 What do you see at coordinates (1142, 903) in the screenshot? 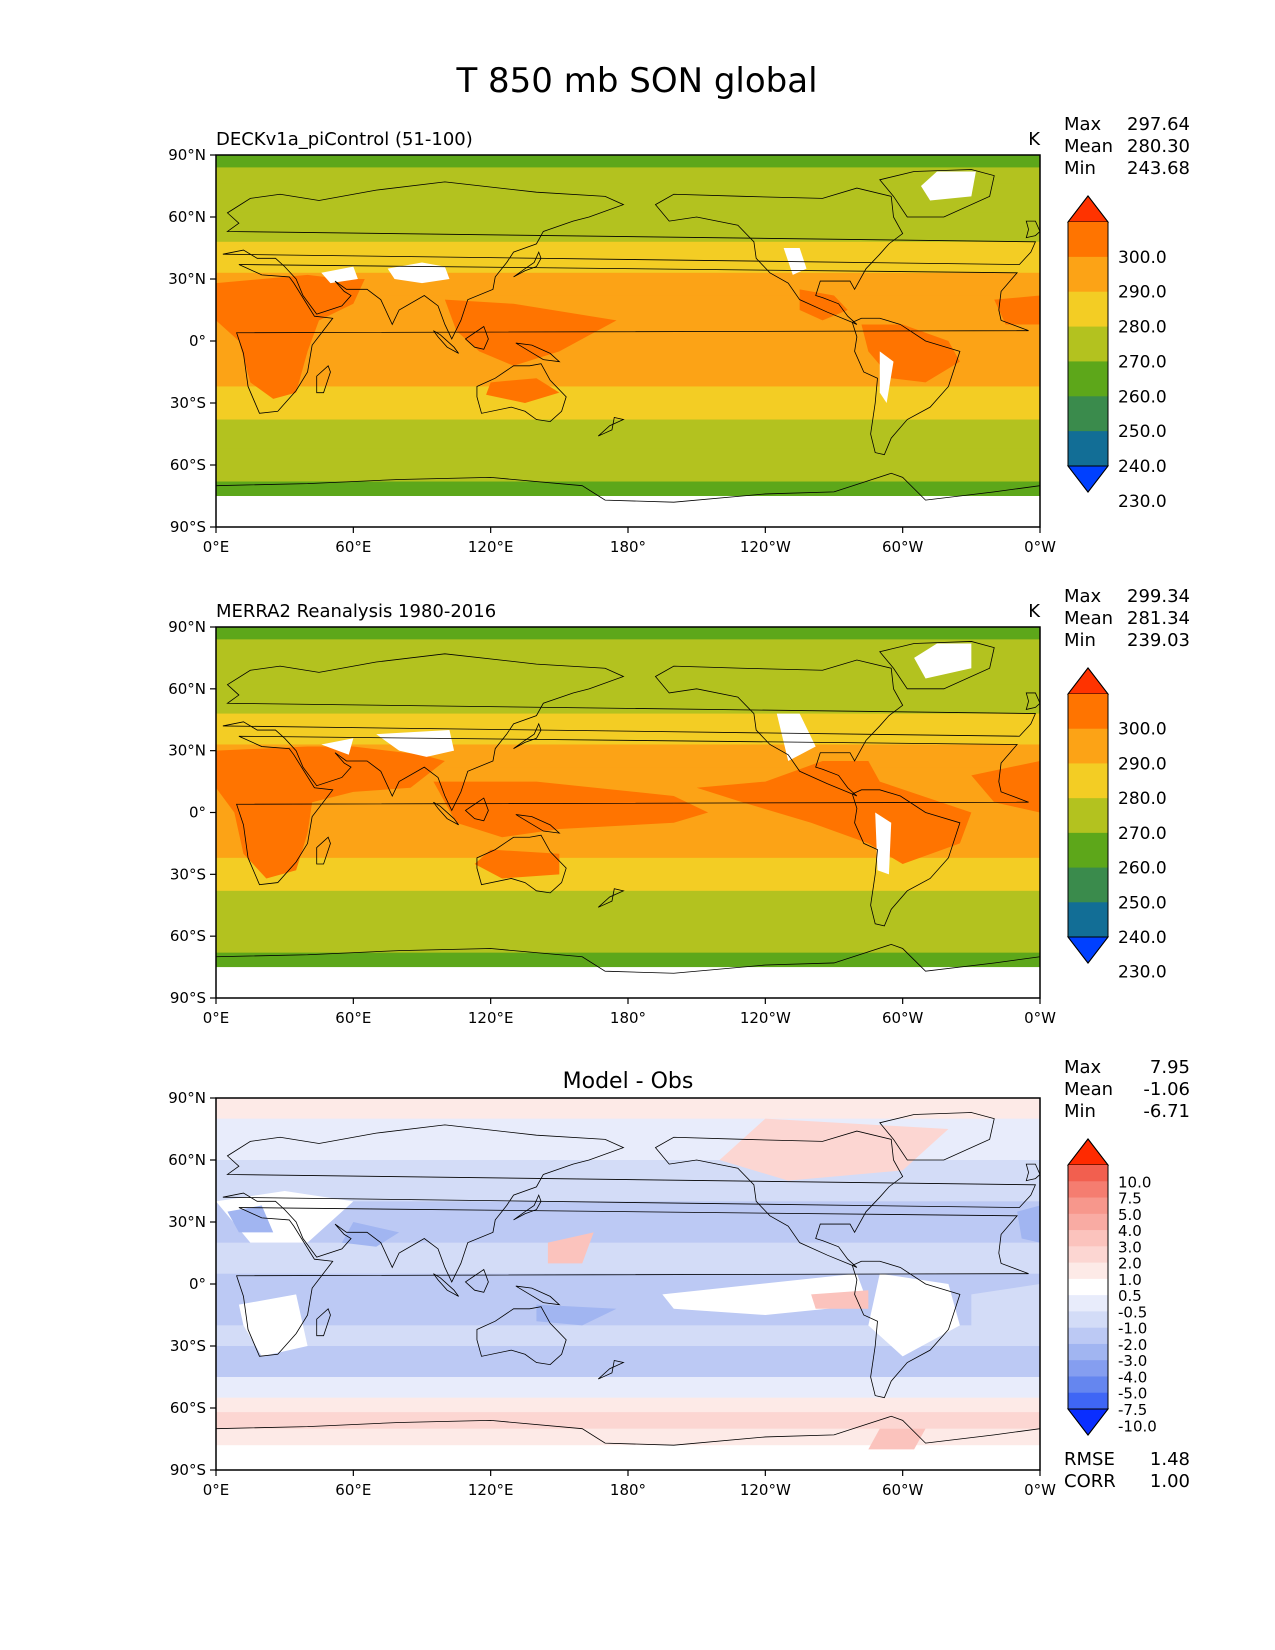
I see `colorbar-label: 250.0` at bounding box center [1142, 903].